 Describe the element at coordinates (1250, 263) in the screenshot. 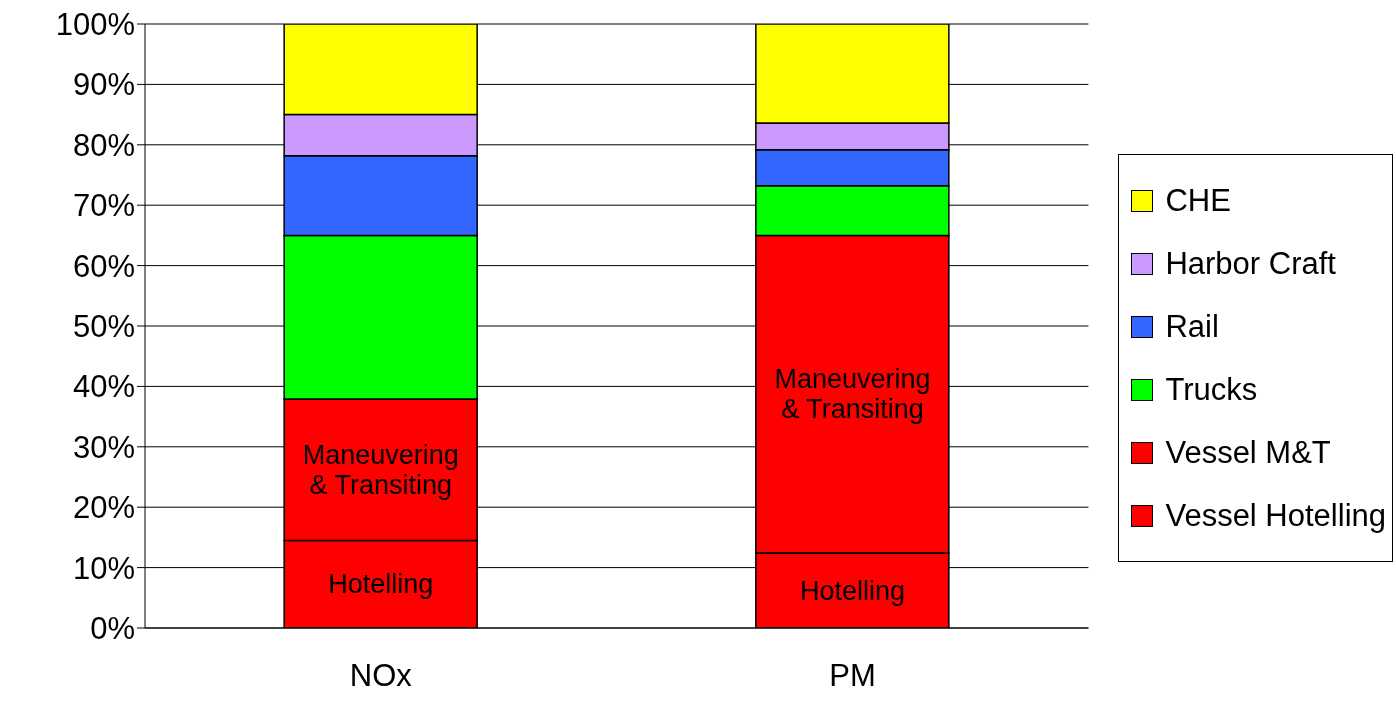

I see `legend-label: Harbor Craft` at that location.